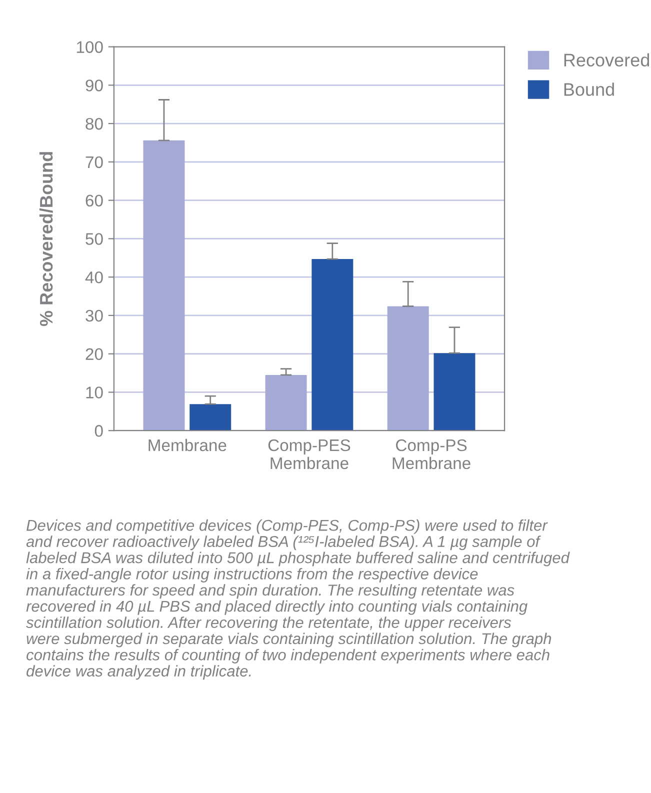 The image size is (651, 793). I want to click on y-tick-label: 100, so click(89, 47).